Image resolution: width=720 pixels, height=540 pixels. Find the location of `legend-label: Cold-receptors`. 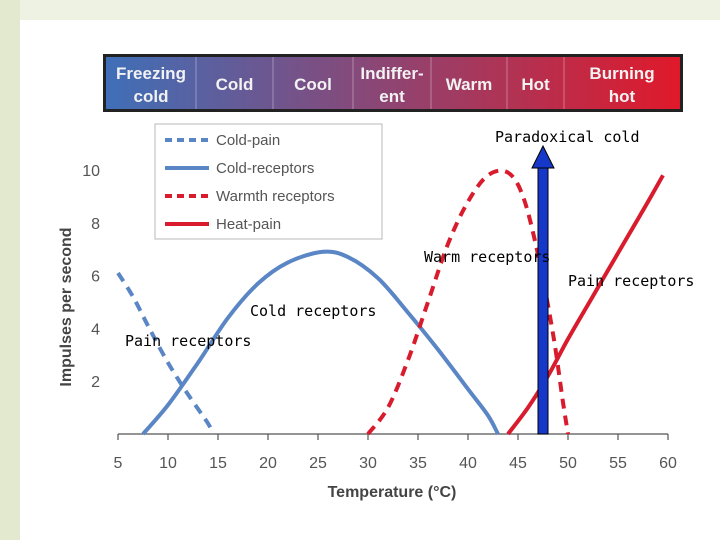

legend-label: Cold-receptors is located at coordinates (265, 168).